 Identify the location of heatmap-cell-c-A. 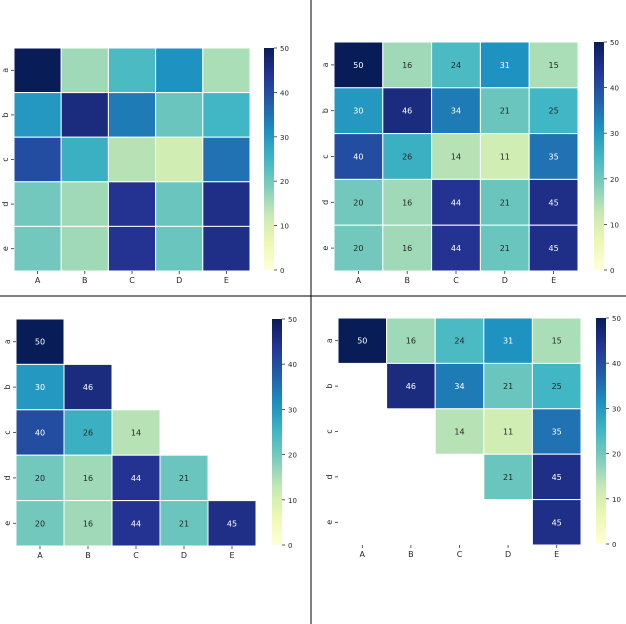
(37, 159).